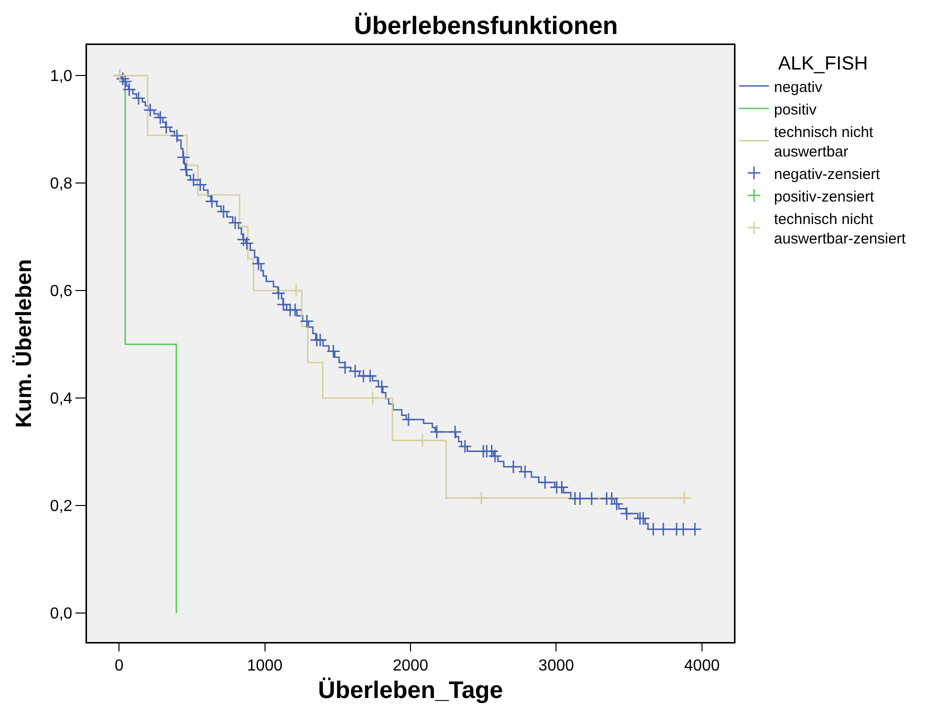 This screenshot has width=931, height=709. Describe the element at coordinates (556, 666) in the screenshot. I see `x-tick-label: 3000` at that location.